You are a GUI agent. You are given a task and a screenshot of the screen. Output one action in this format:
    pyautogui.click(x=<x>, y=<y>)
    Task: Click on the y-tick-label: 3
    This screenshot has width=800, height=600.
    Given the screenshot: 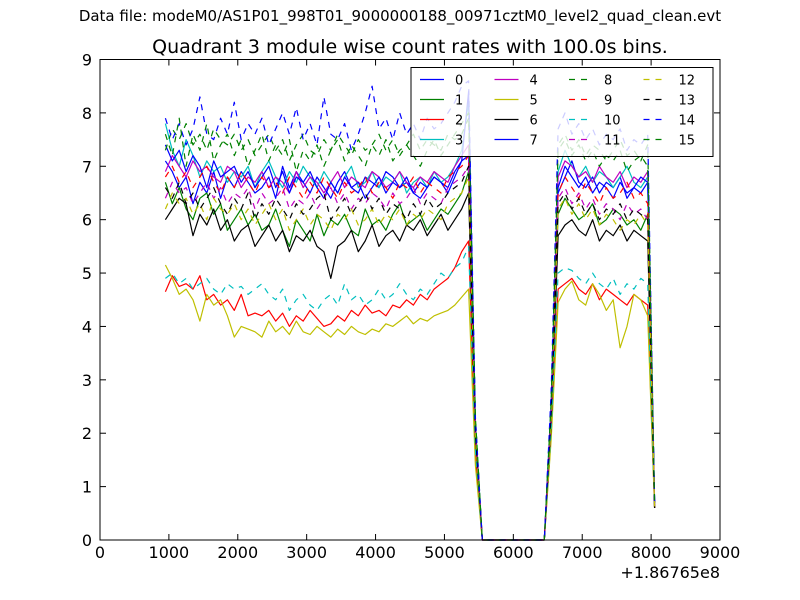 What is the action you would take?
    pyautogui.click(x=87, y=380)
    